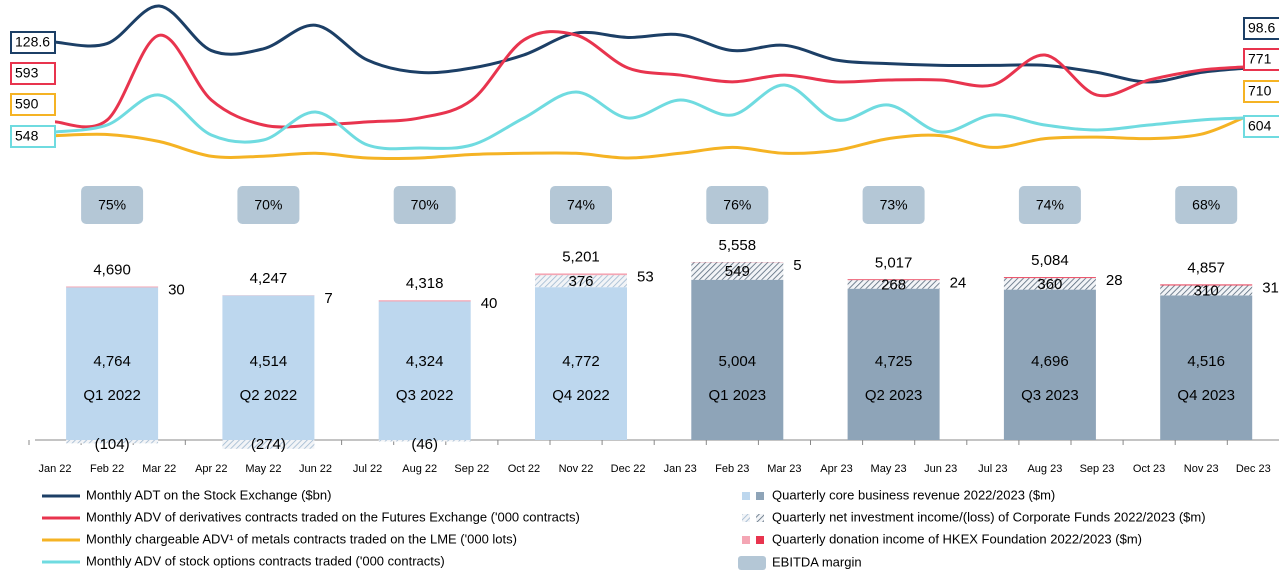 The height and width of the screenshot is (574, 1279). What do you see at coordinates (424, 444) in the screenshot?
I see `investment-label: (46)` at bounding box center [424, 444].